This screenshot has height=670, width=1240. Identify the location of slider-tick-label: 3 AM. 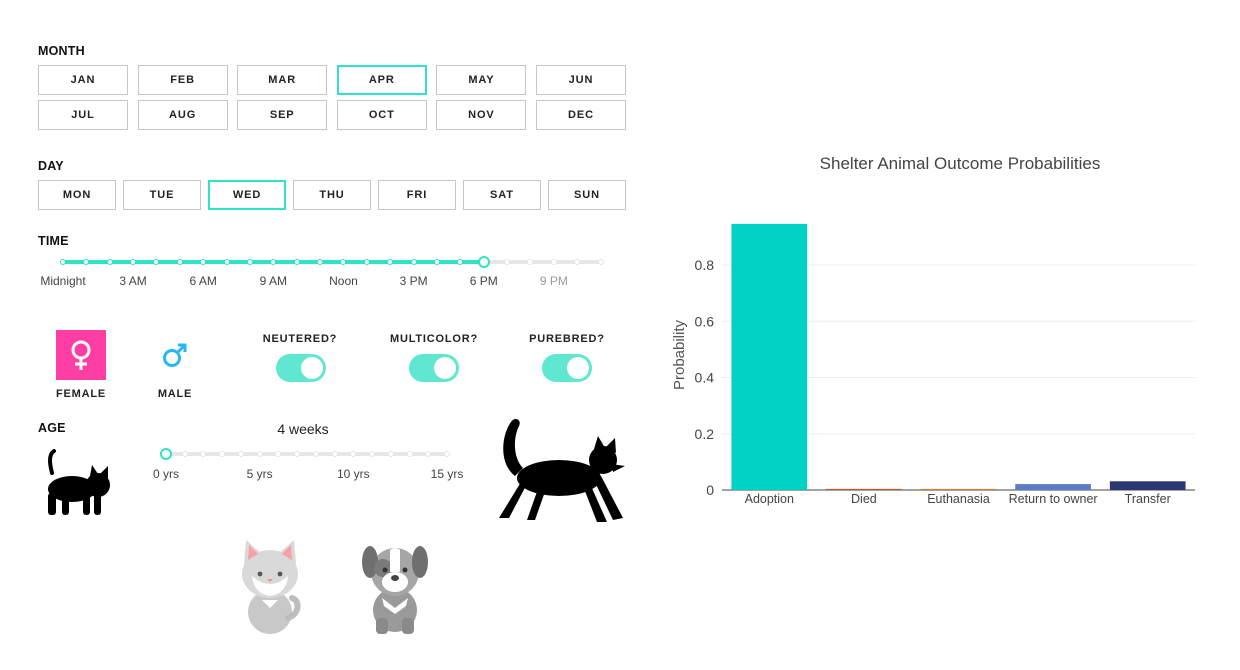
(133, 281).